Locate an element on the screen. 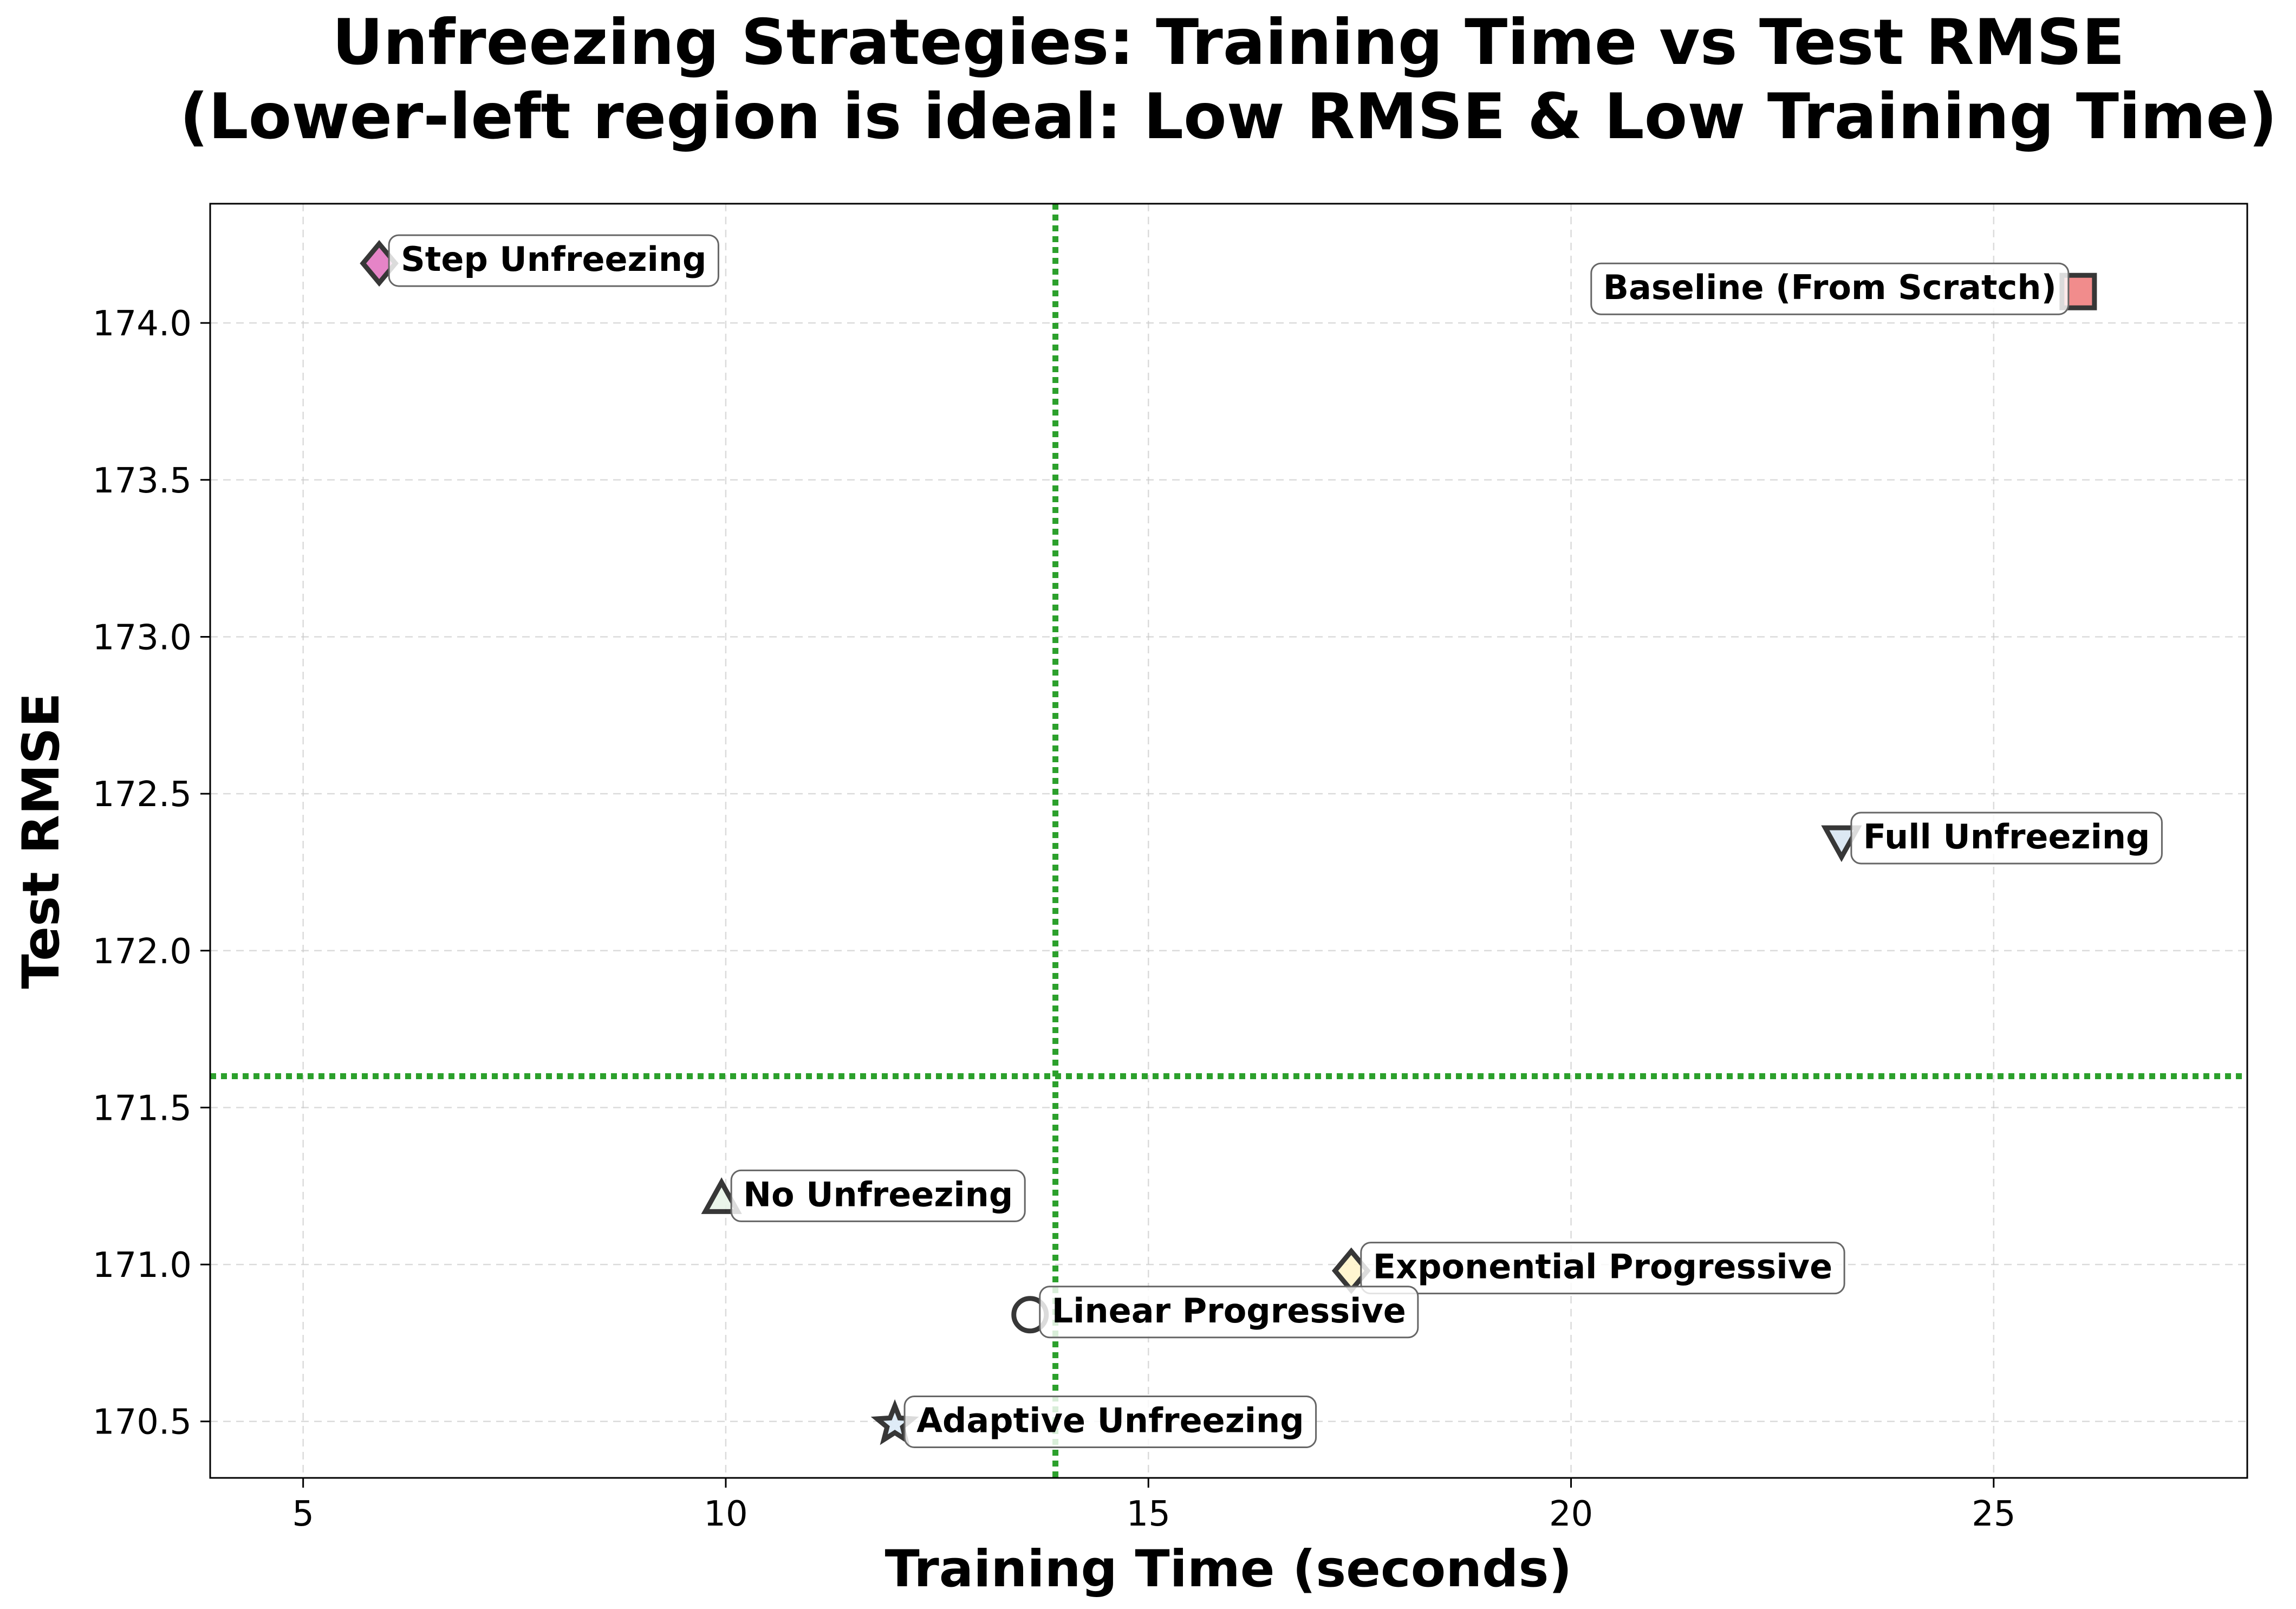  y-tick-label: 173.0 is located at coordinates (142, 638).